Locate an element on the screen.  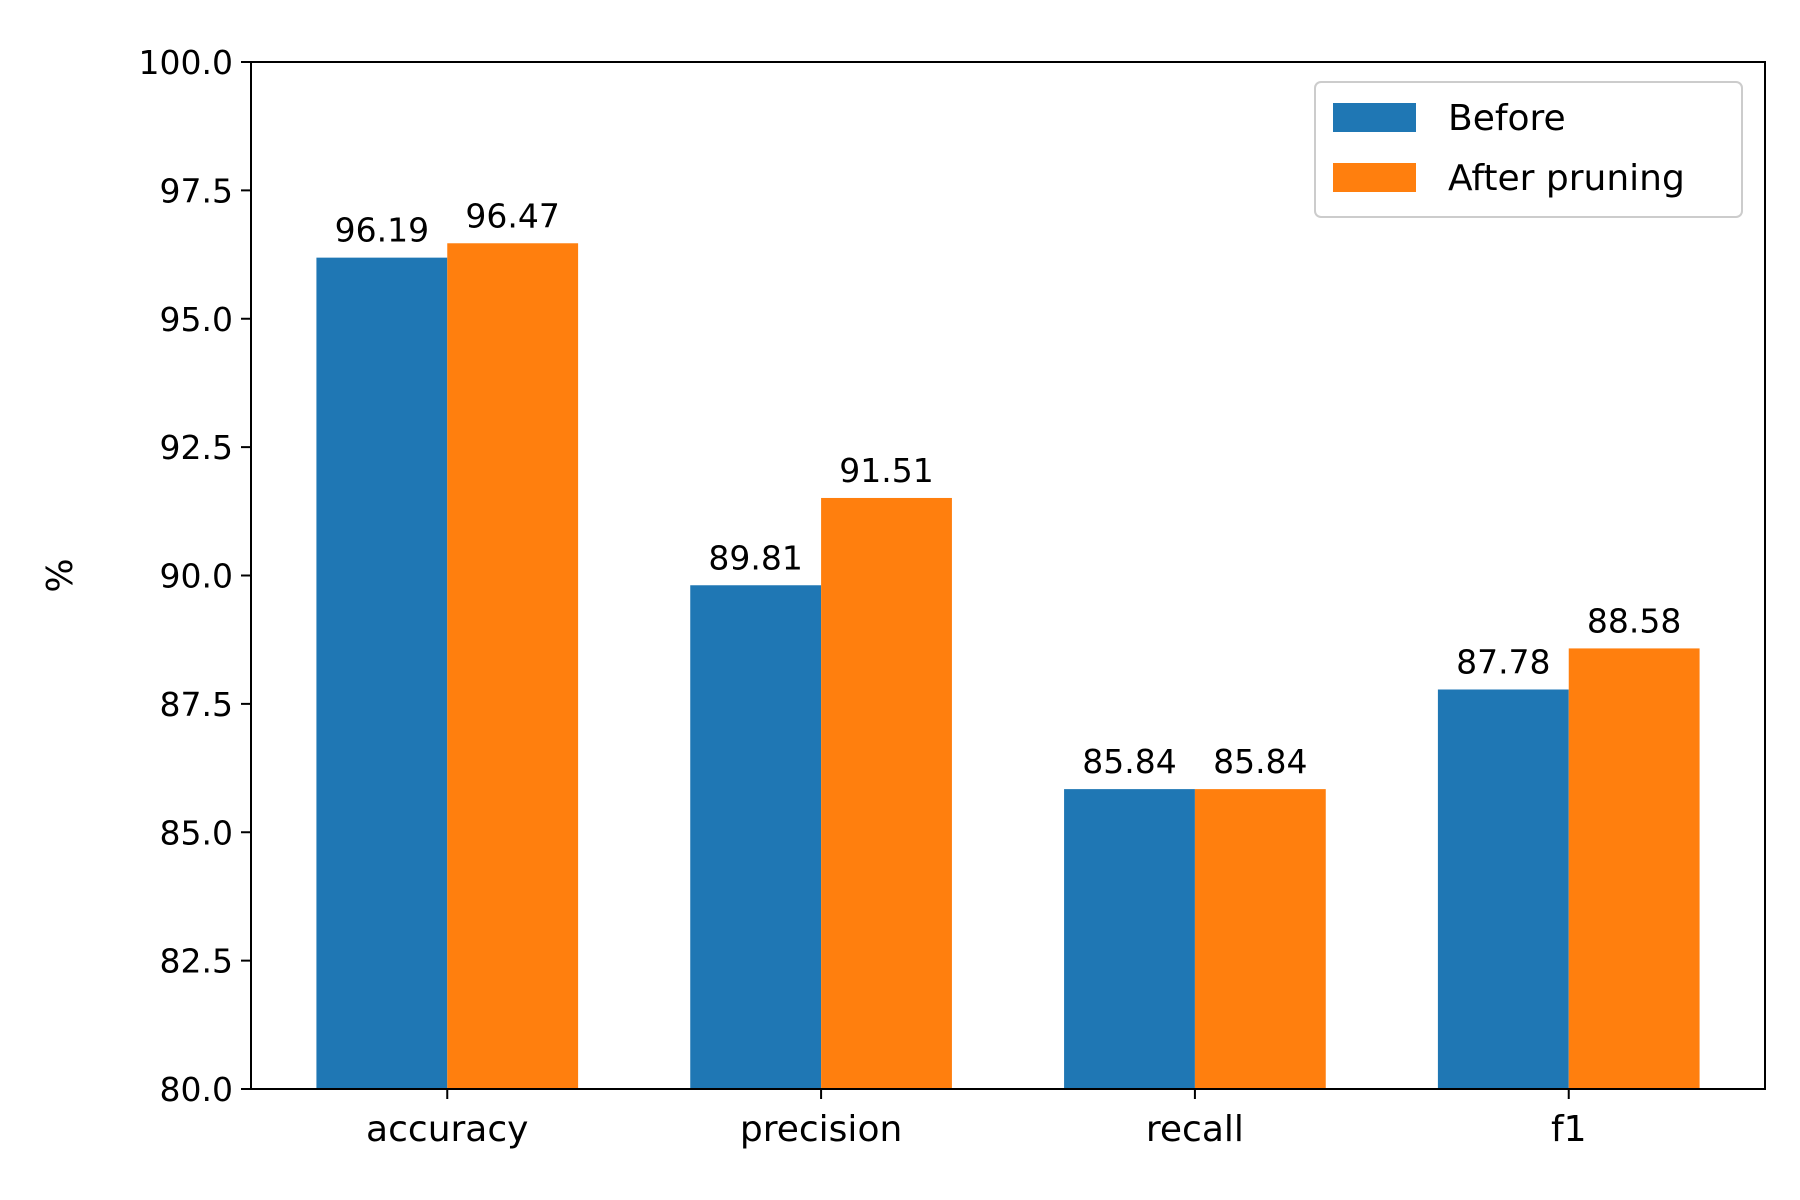
bar-after-pruning-precision is located at coordinates (886, 793).